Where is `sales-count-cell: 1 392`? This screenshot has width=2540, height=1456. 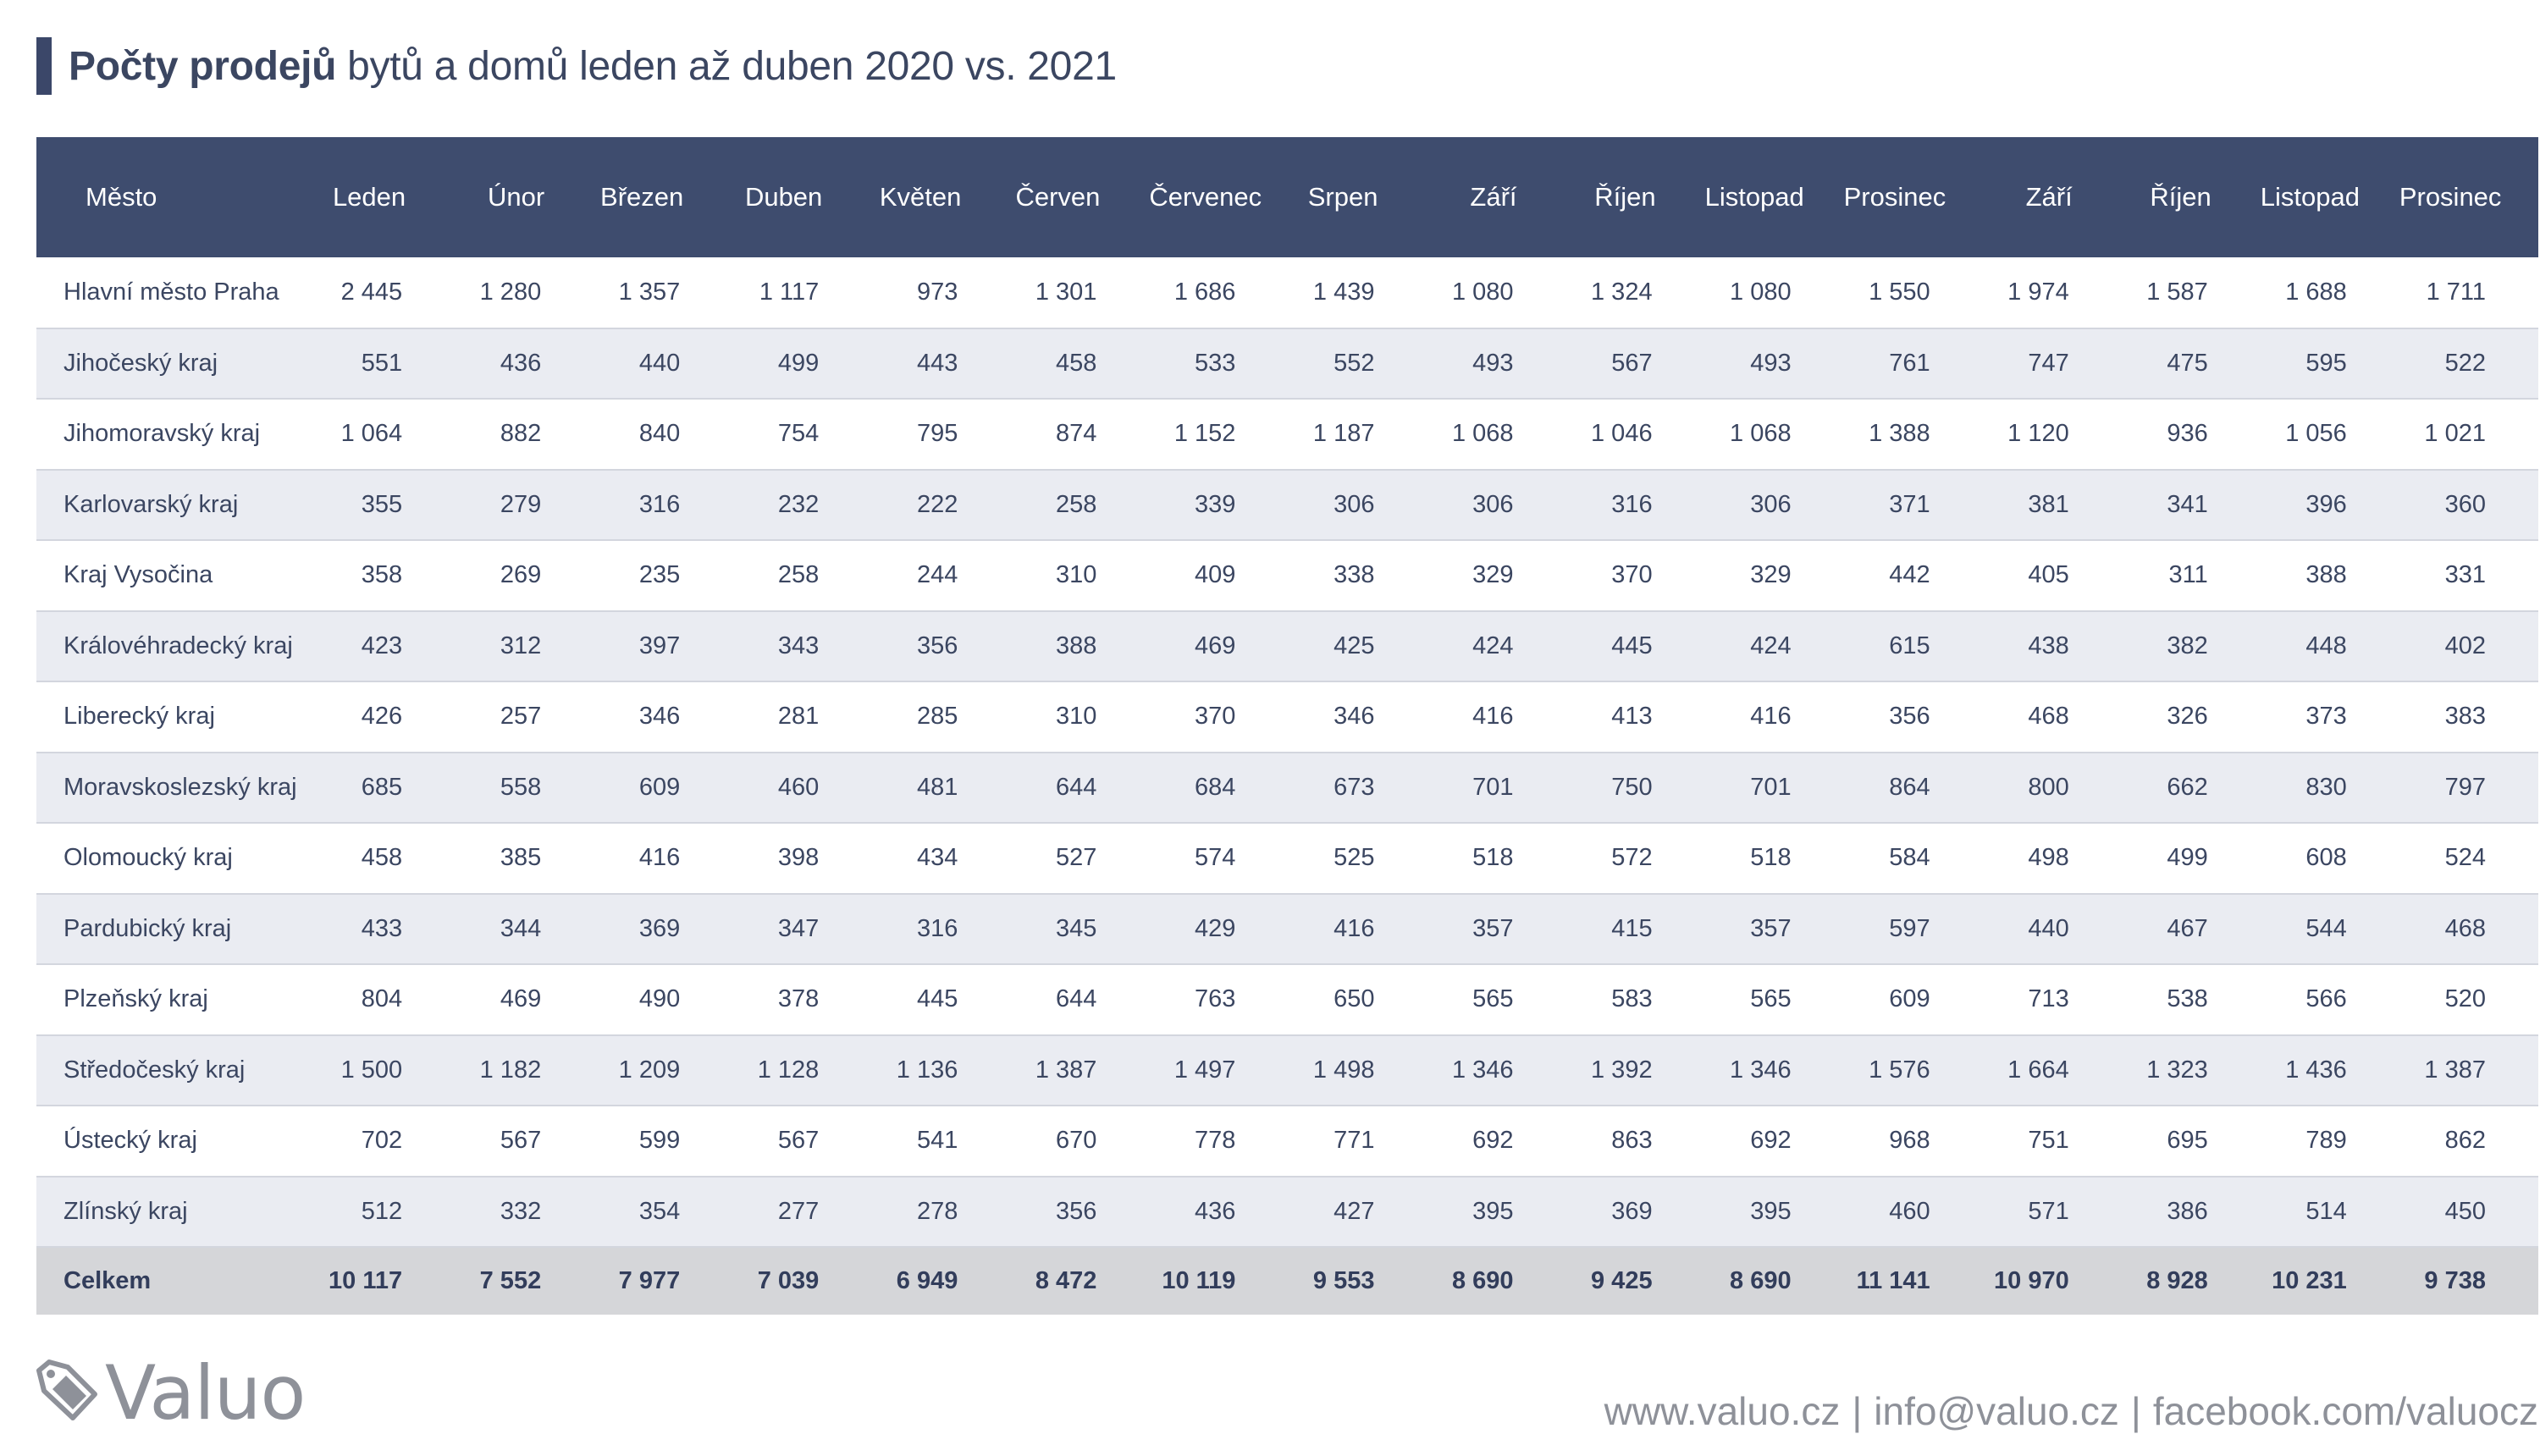 sales-count-cell: 1 392 is located at coordinates (1635, 1070).